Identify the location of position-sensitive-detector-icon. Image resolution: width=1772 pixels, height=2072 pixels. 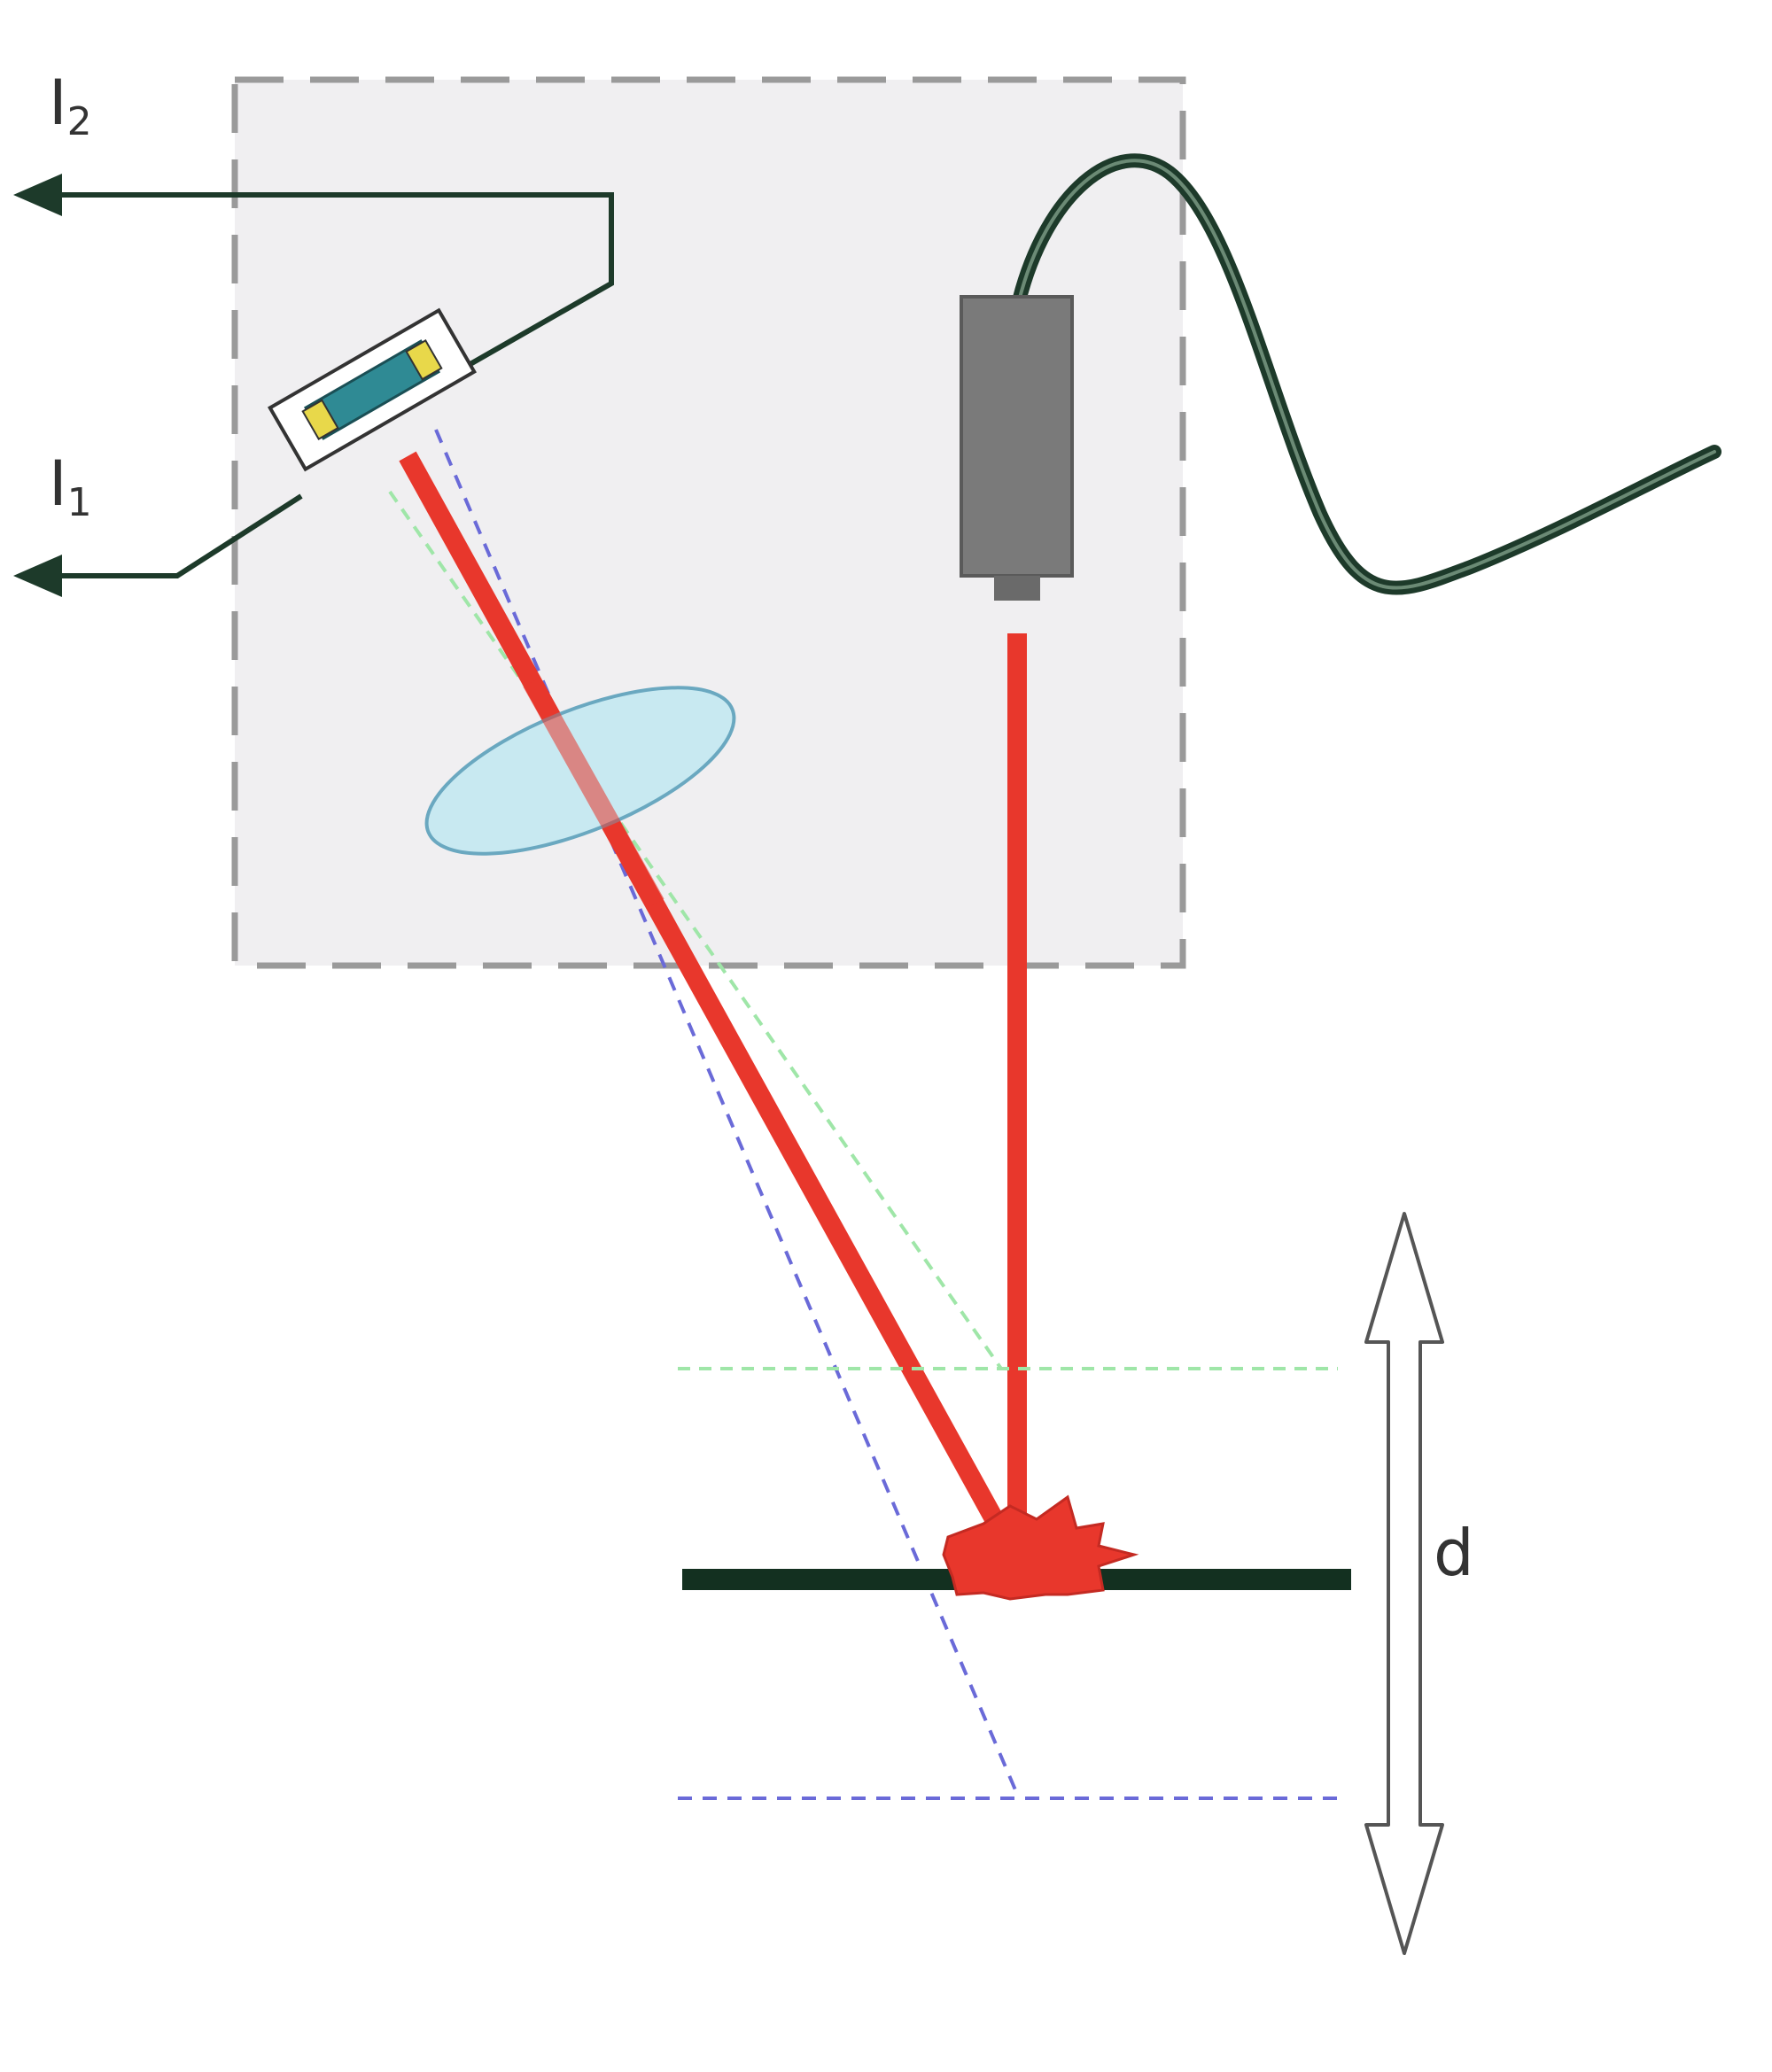
(372, 389).